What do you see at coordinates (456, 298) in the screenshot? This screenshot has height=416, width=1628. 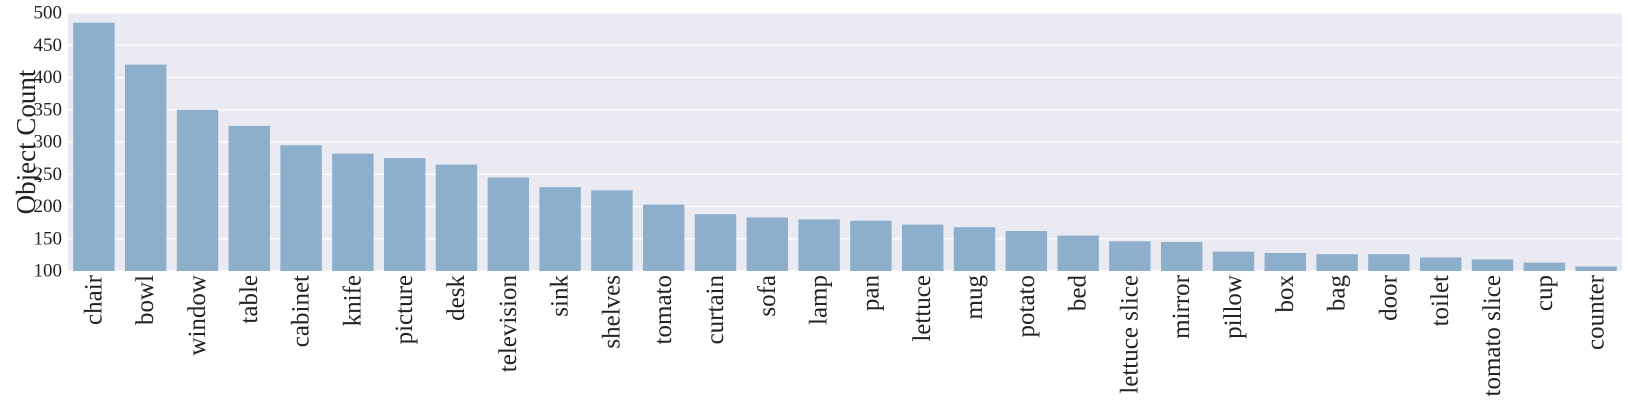 I see `x-tick-label-desk: desk` at bounding box center [456, 298].